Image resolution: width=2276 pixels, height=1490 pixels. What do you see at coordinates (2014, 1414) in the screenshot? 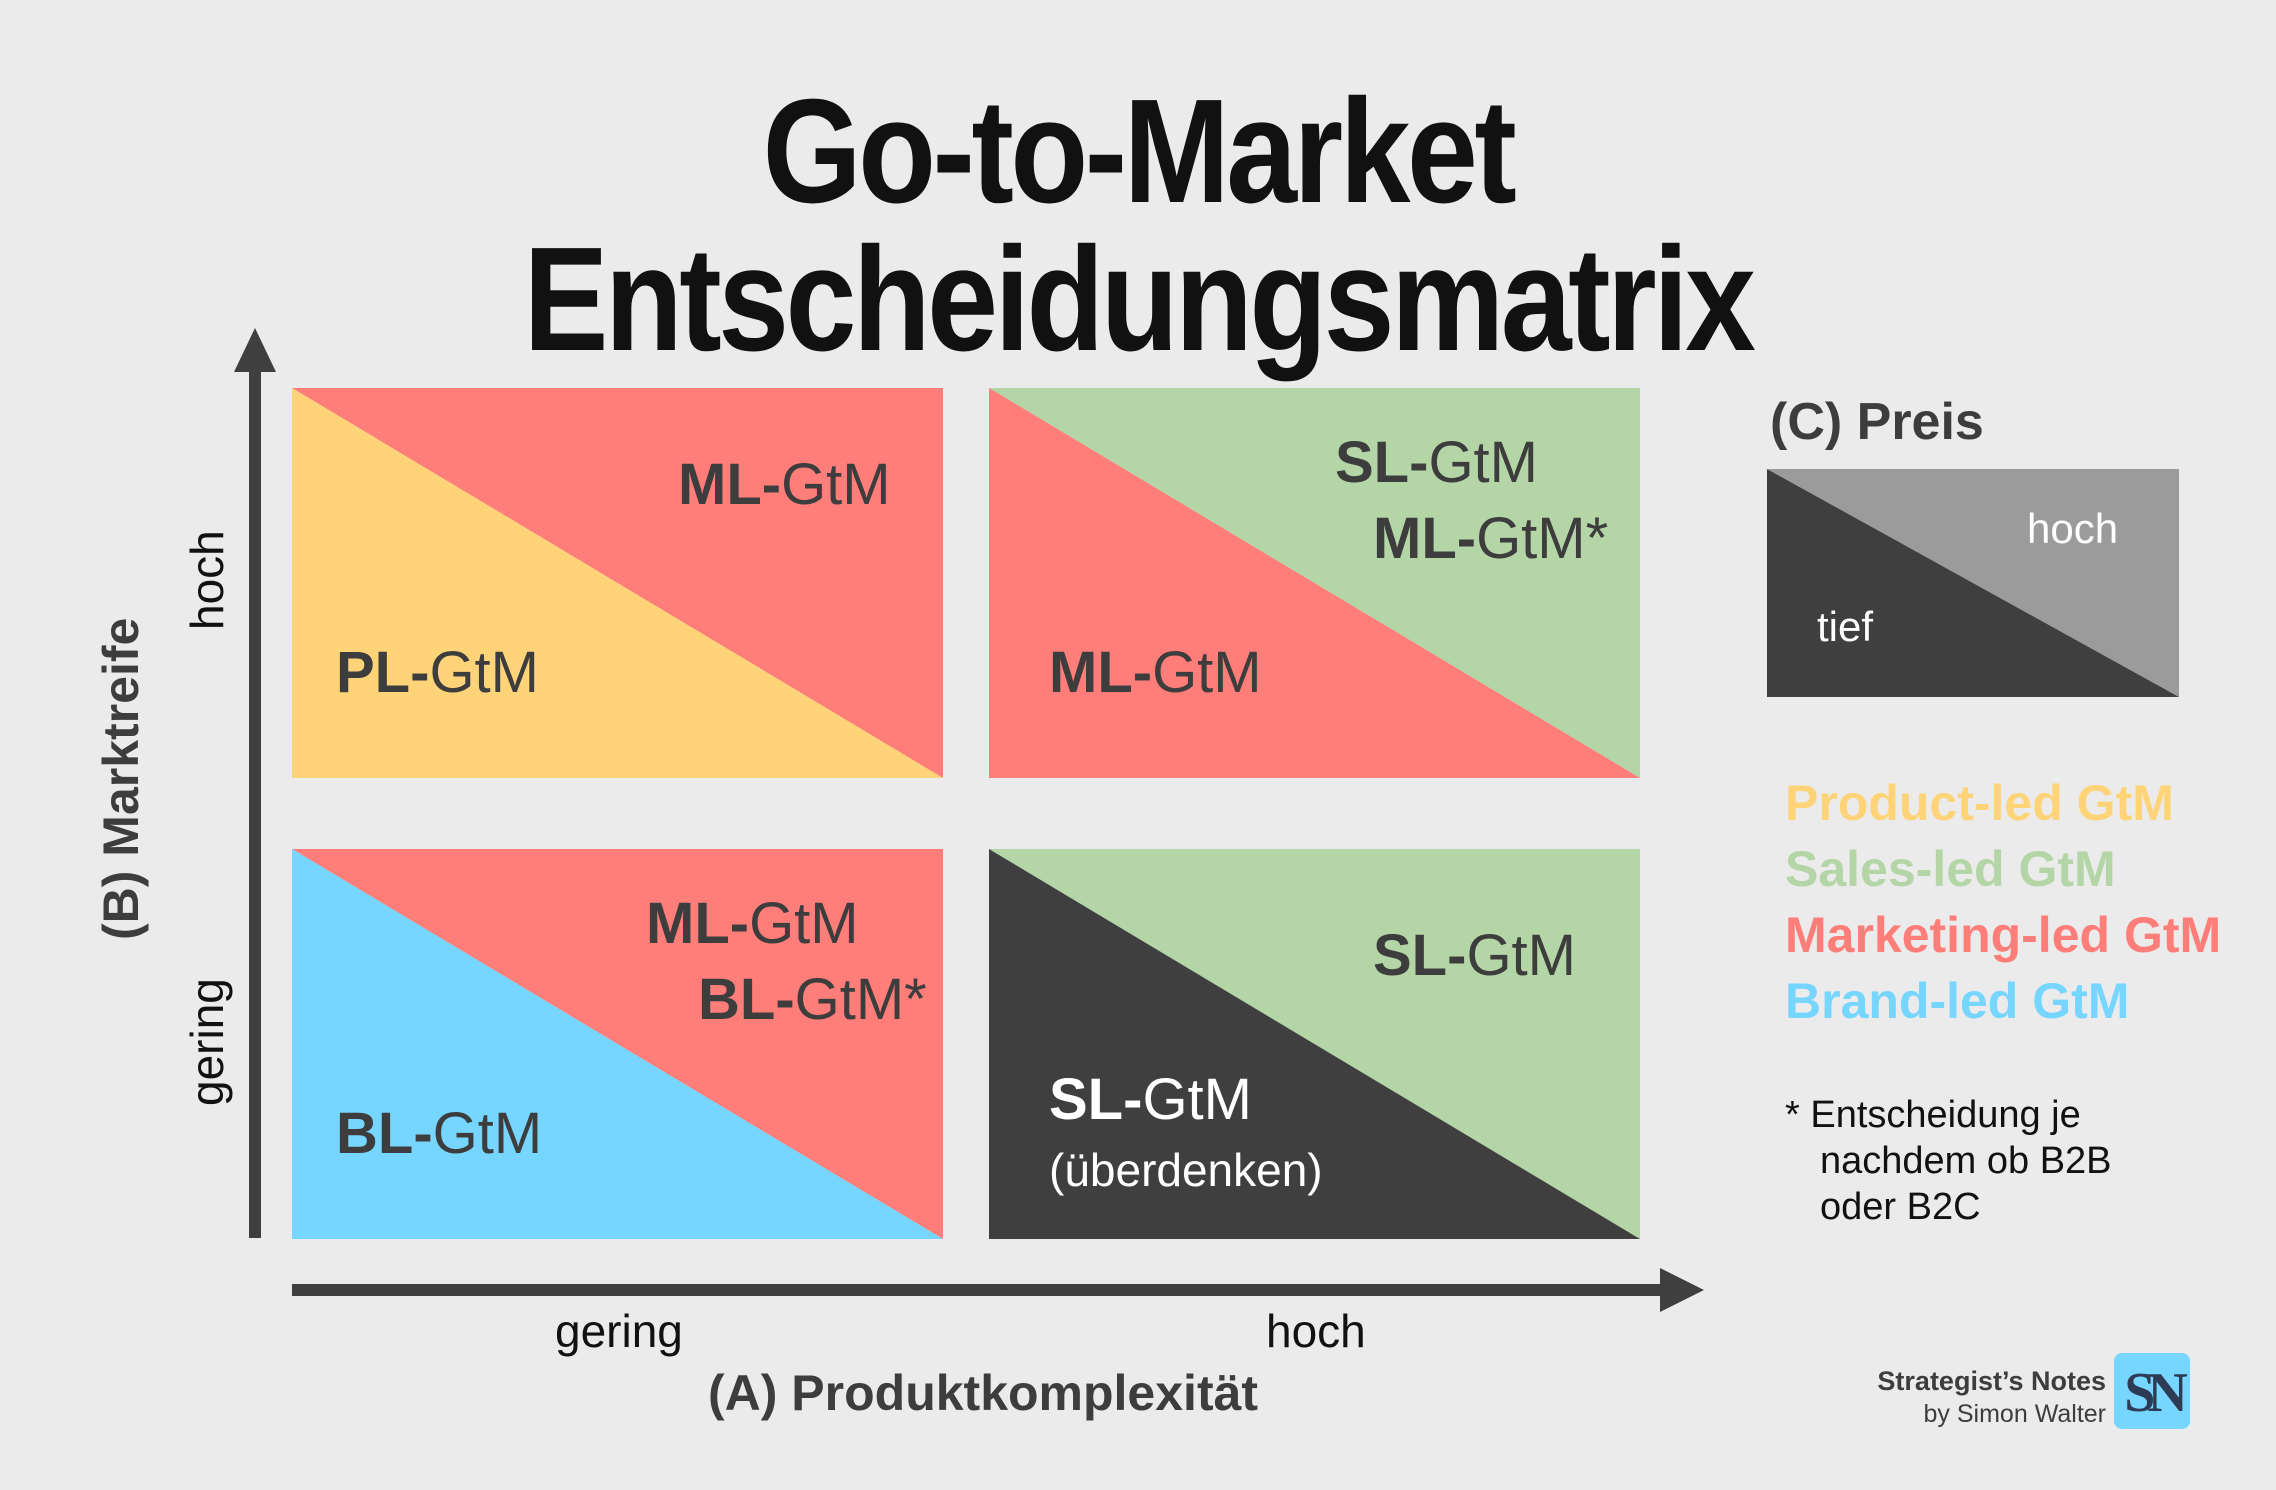
I see `brand-author: by Simon Walter` at bounding box center [2014, 1414].